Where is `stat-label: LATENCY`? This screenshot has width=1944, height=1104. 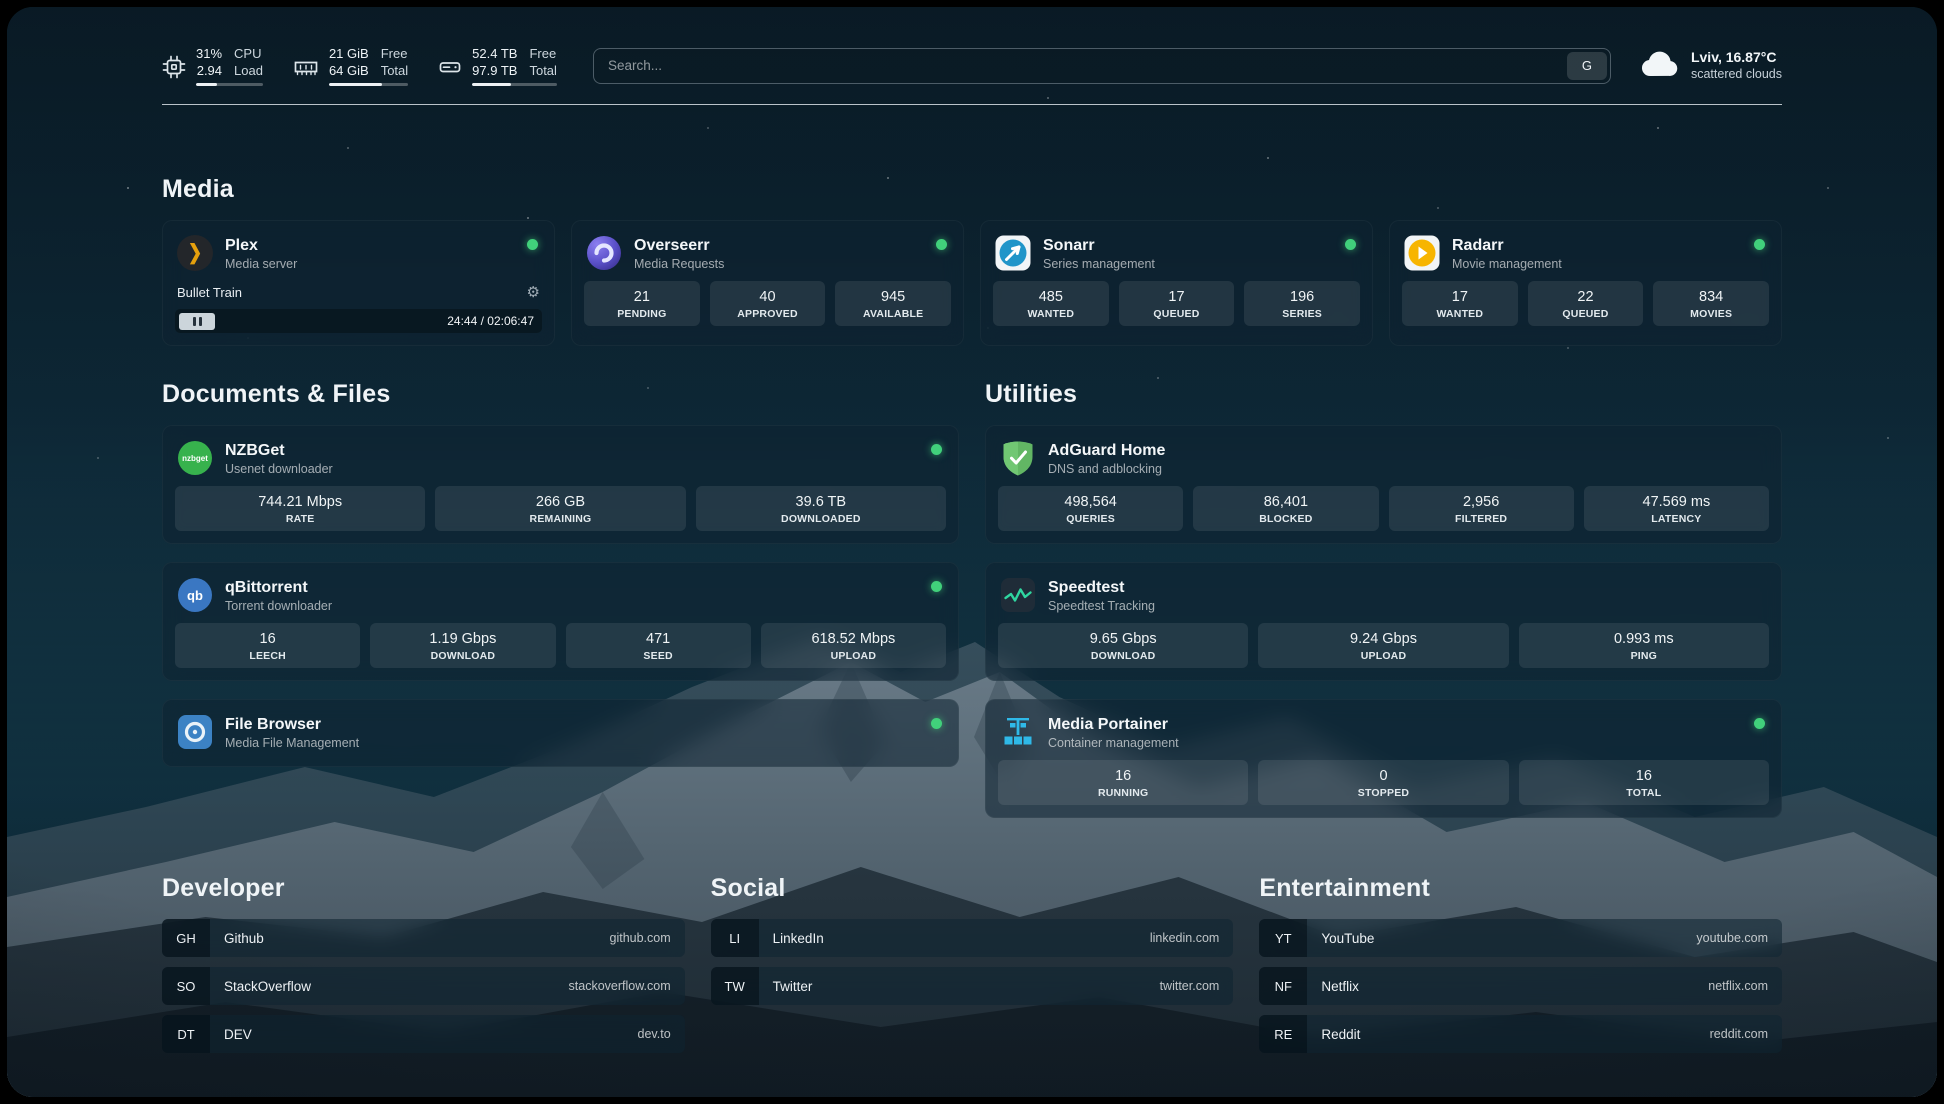
stat-label: LATENCY is located at coordinates (1676, 519).